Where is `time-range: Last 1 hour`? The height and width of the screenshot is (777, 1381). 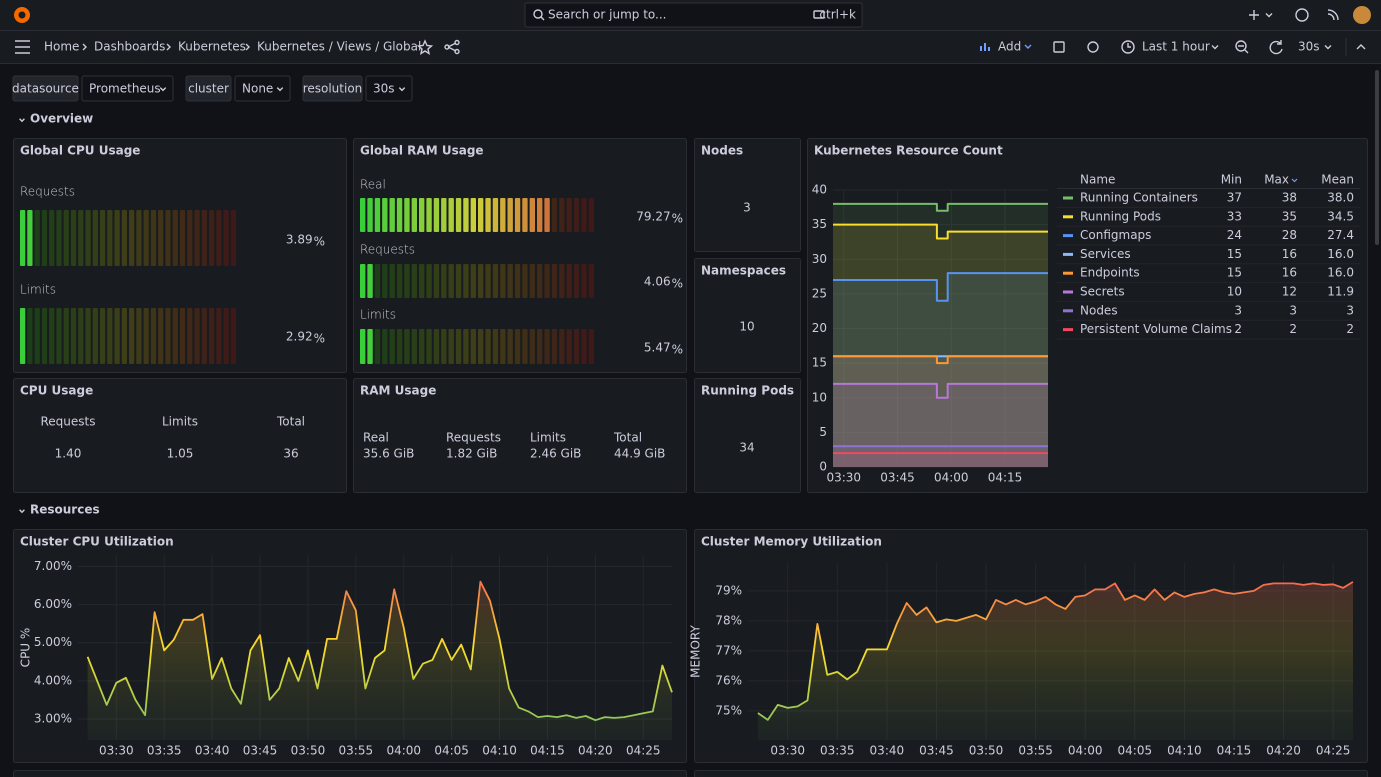
time-range: Last 1 hour is located at coordinates (1176, 47).